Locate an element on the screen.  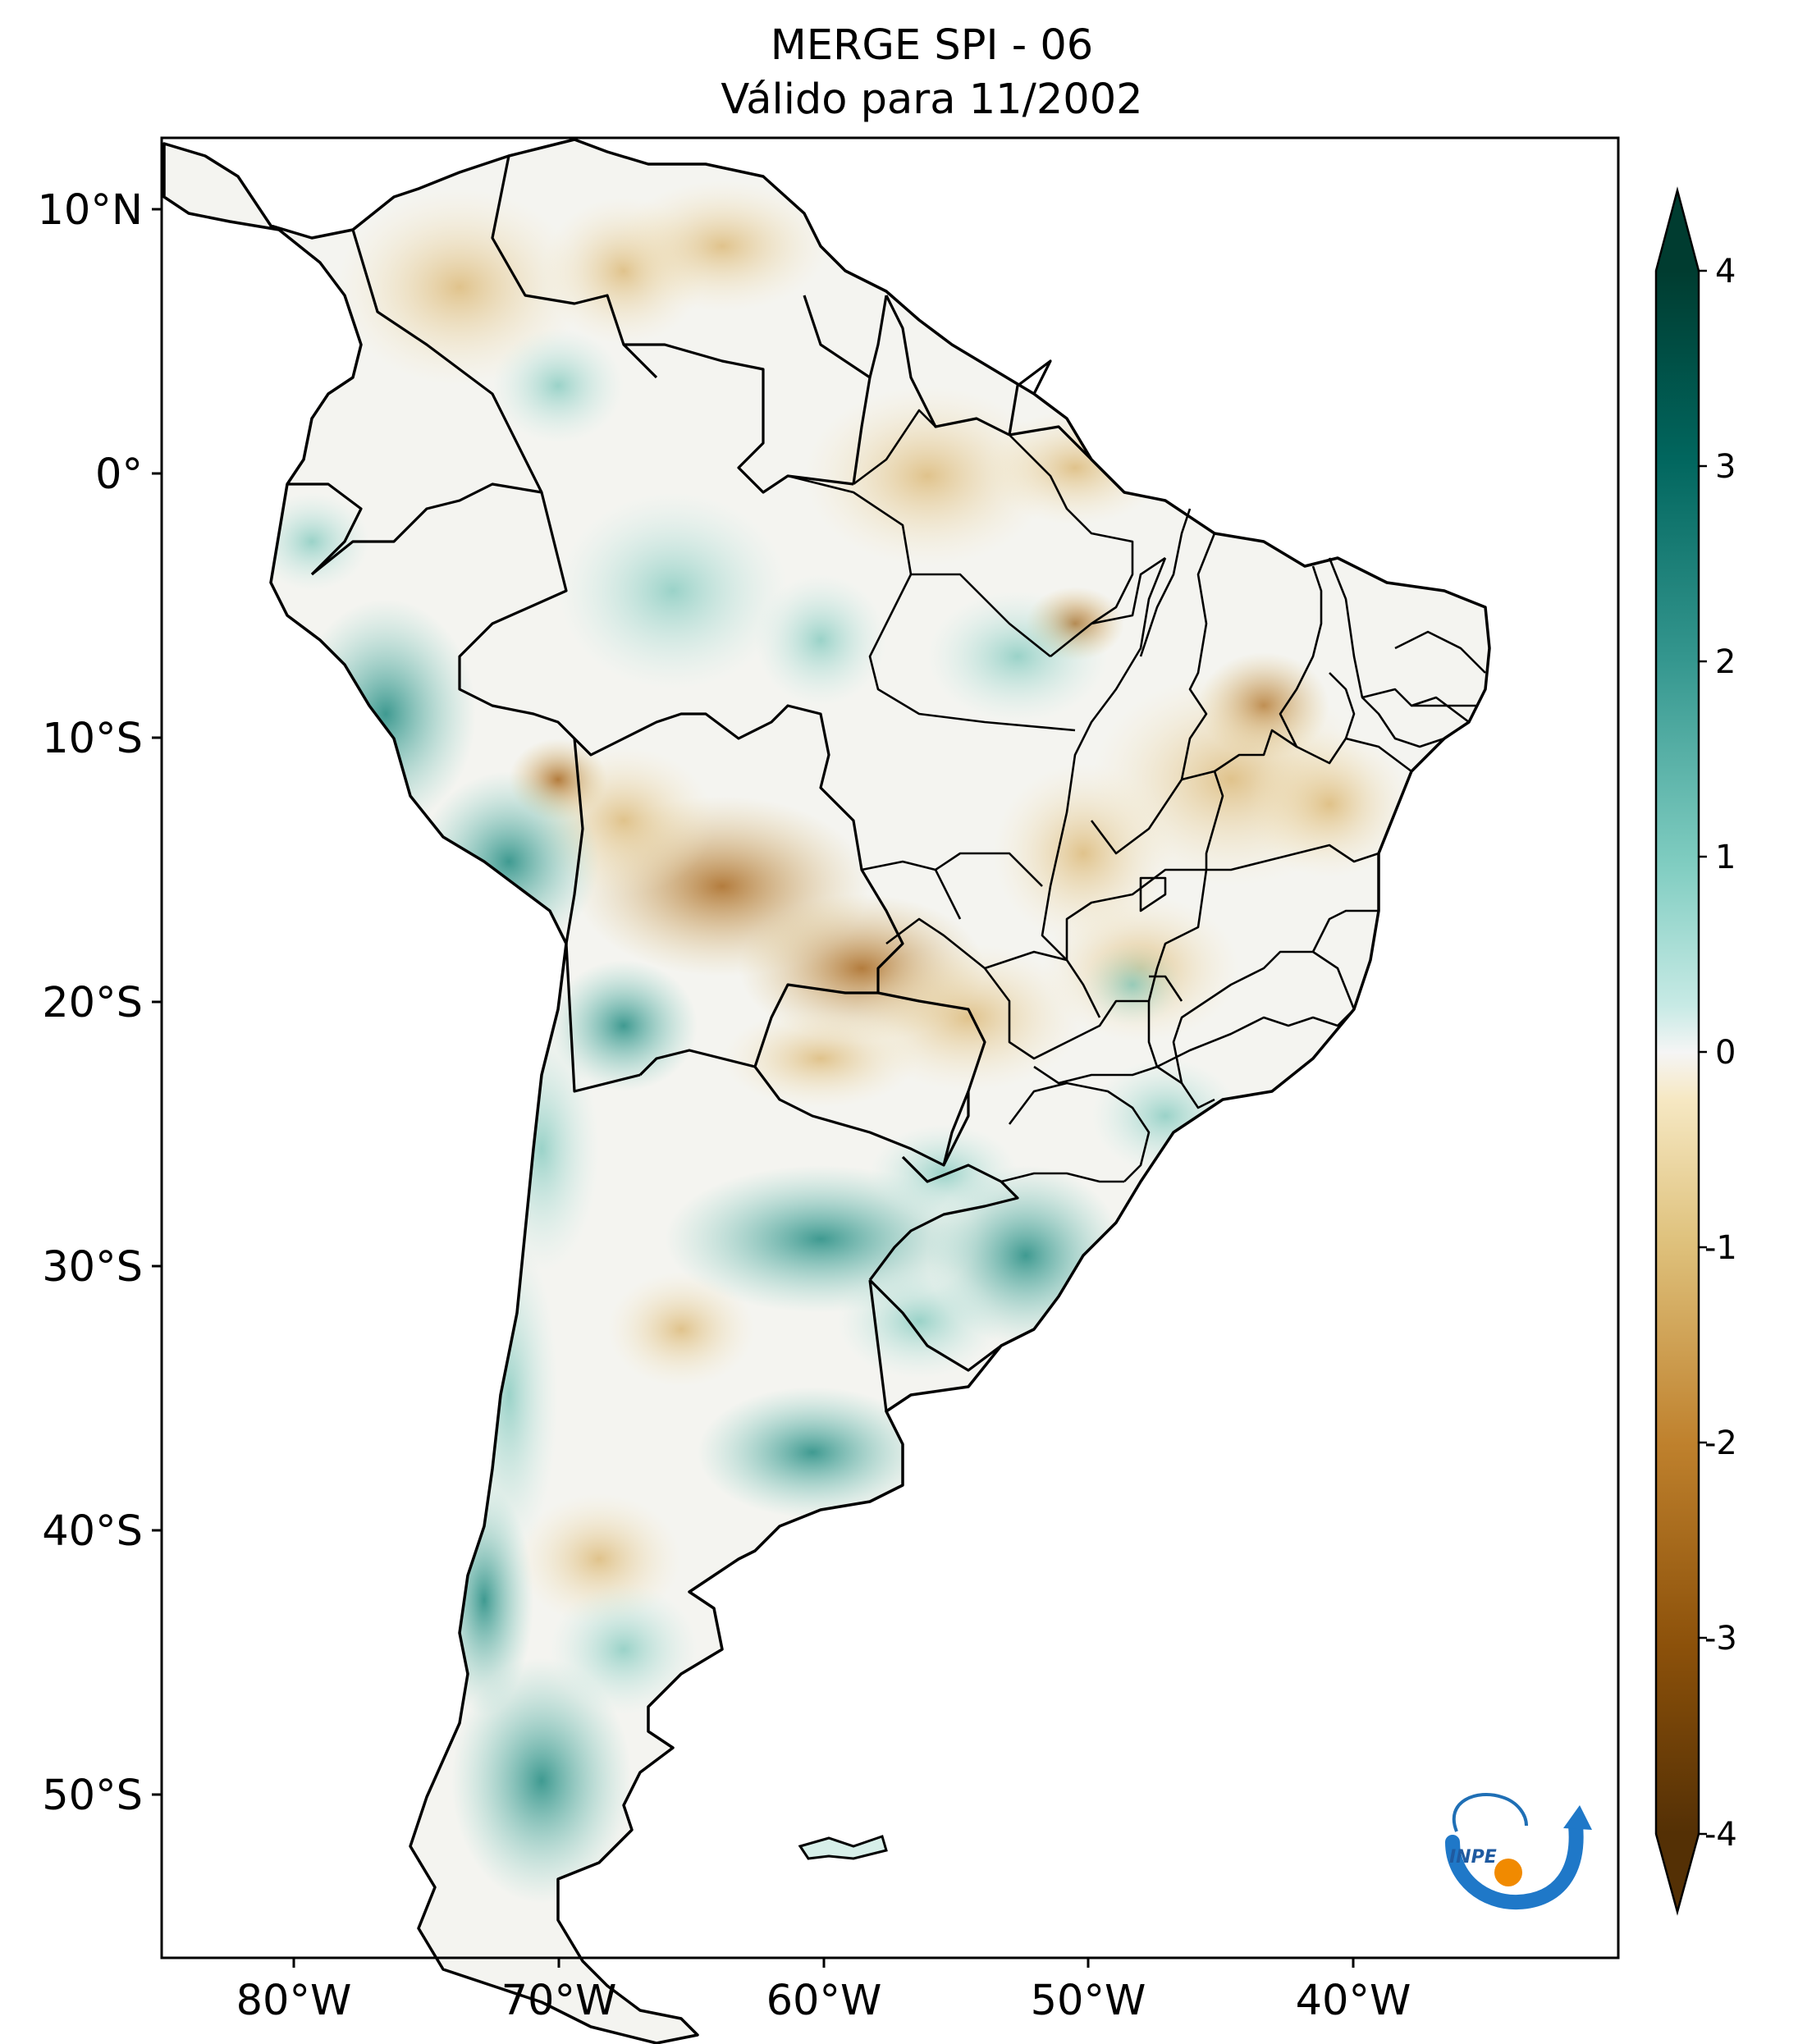
inpe-logo: INPE is located at coordinates (1518, 1851).